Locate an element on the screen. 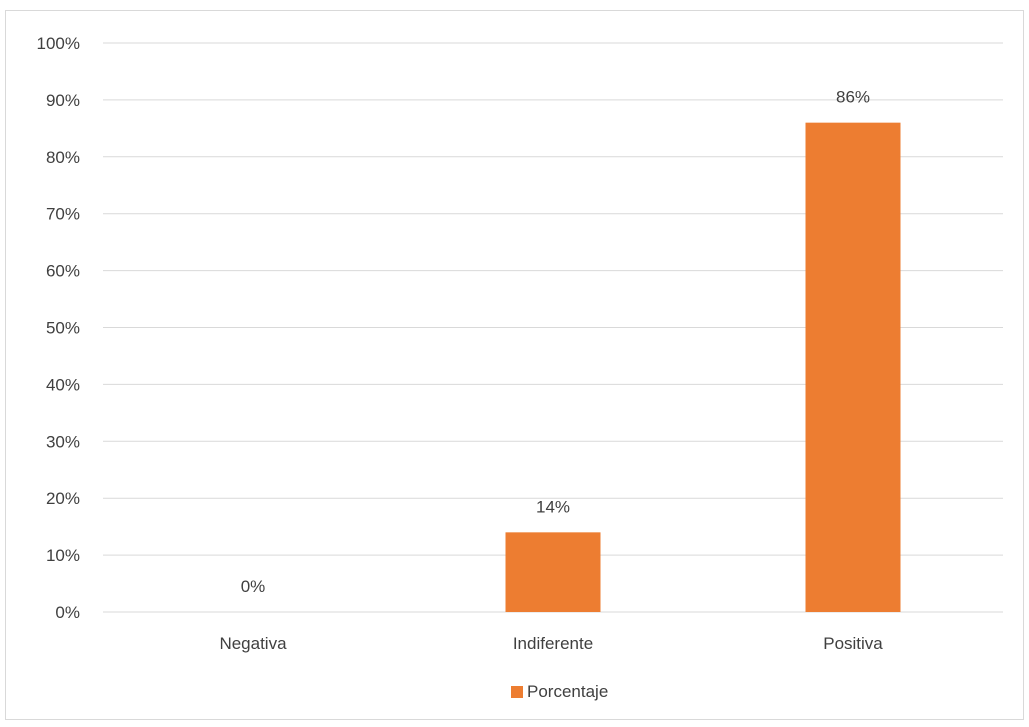 This screenshot has width=1029, height=727. bar-positiva is located at coordinates (853, 367).